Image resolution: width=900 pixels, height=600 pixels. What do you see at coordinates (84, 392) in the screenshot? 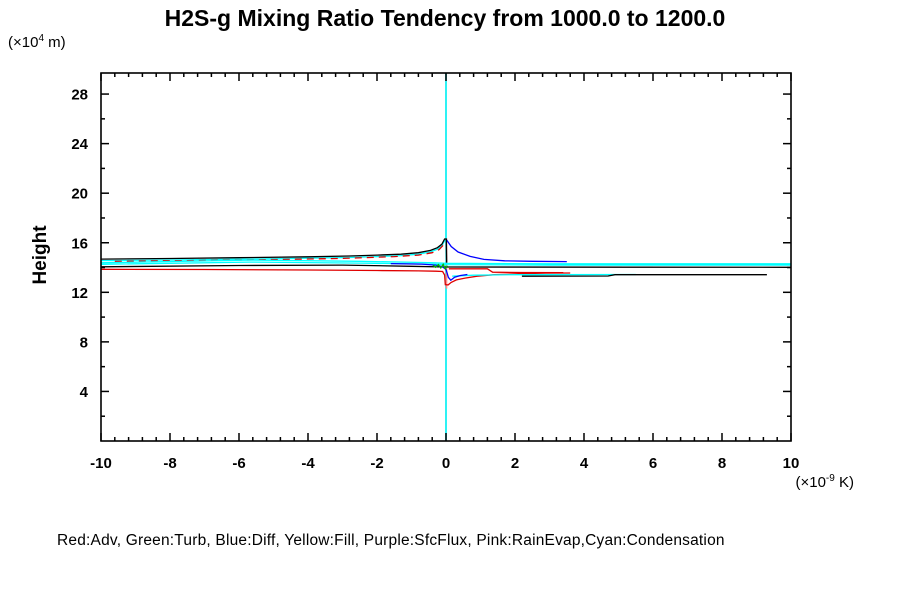
I see `y-tick-label: 4` at bounding box center [84, 392].